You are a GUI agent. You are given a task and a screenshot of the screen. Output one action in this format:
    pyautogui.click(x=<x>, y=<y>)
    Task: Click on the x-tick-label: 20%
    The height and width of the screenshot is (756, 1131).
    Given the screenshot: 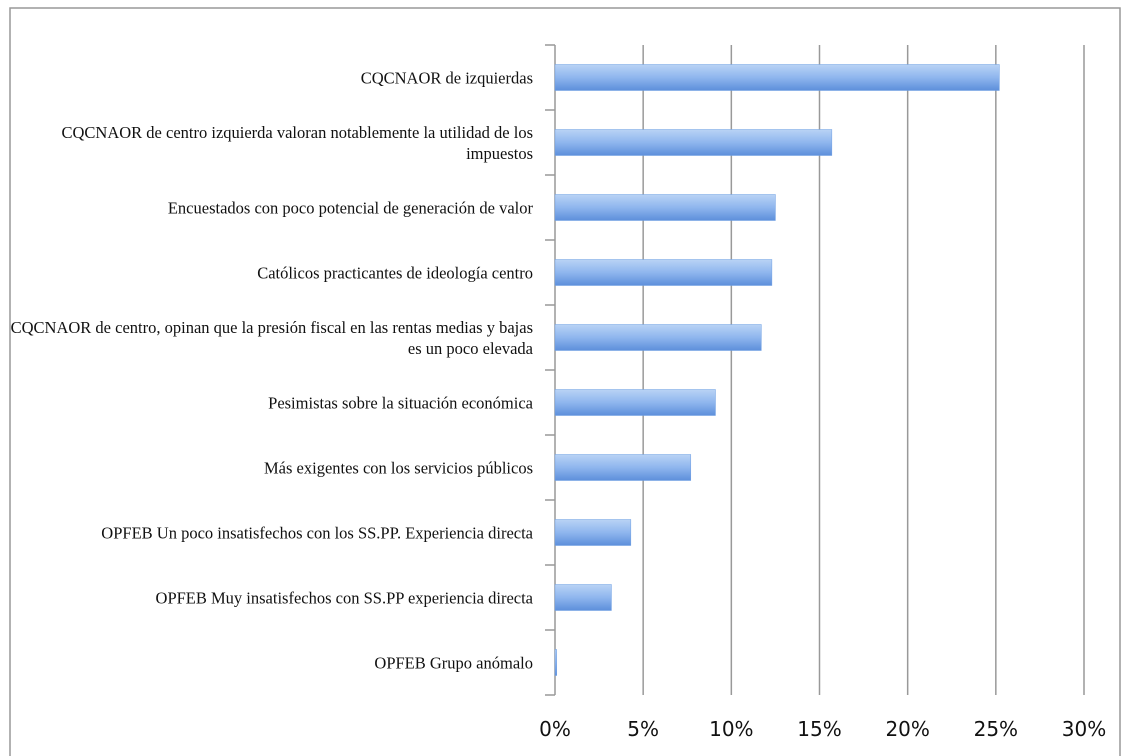 What is the action you would take?
    pyautogui.click(x=907, y=729)
    